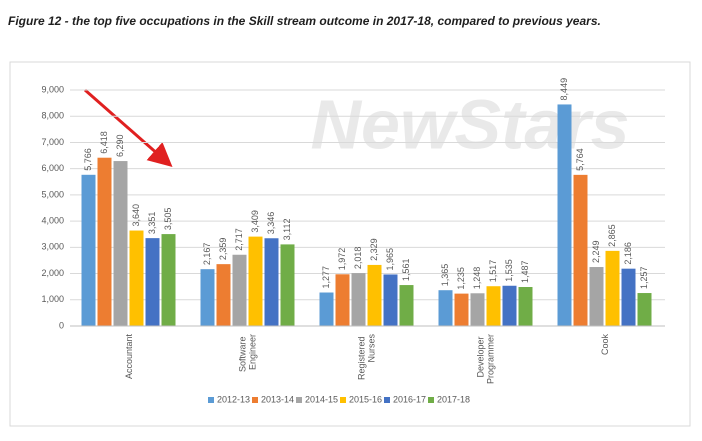  Describe the element at coordinates (52, 220) in the screenshot. I see `y-tick-label: 4,000` at that location.